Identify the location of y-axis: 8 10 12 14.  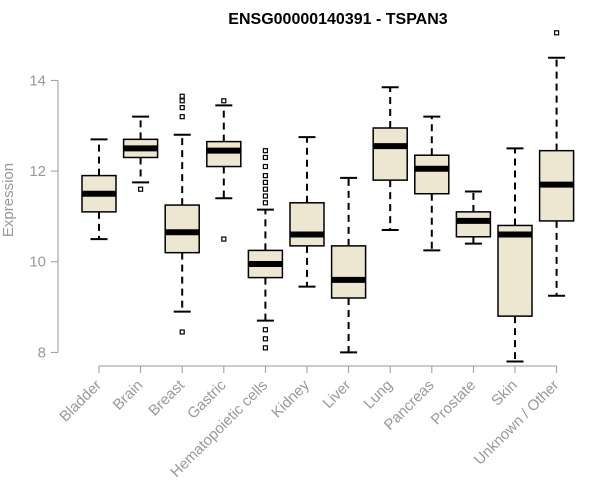
(44, 216).